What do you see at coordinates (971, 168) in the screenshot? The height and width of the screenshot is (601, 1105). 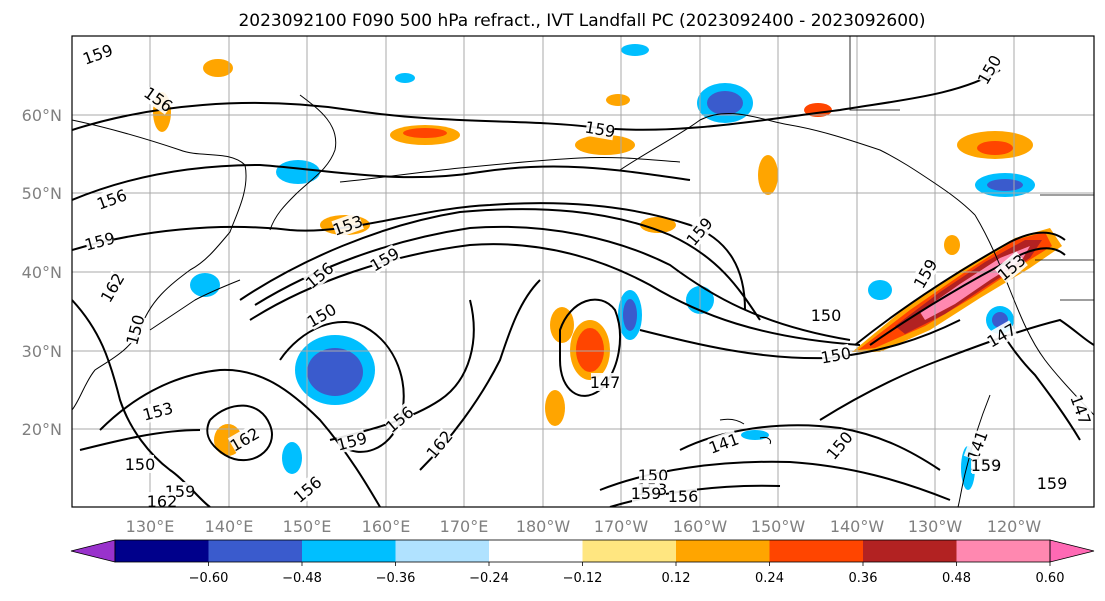 I see `state-borders` at bounding box center [971, 168].